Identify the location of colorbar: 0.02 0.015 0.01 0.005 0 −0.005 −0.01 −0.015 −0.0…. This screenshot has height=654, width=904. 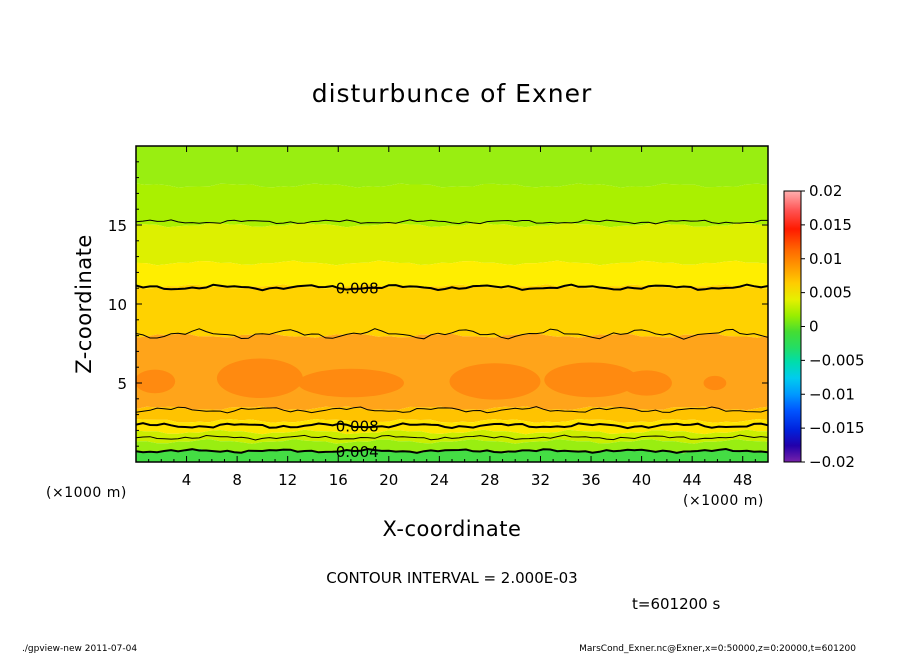
(824, 326).